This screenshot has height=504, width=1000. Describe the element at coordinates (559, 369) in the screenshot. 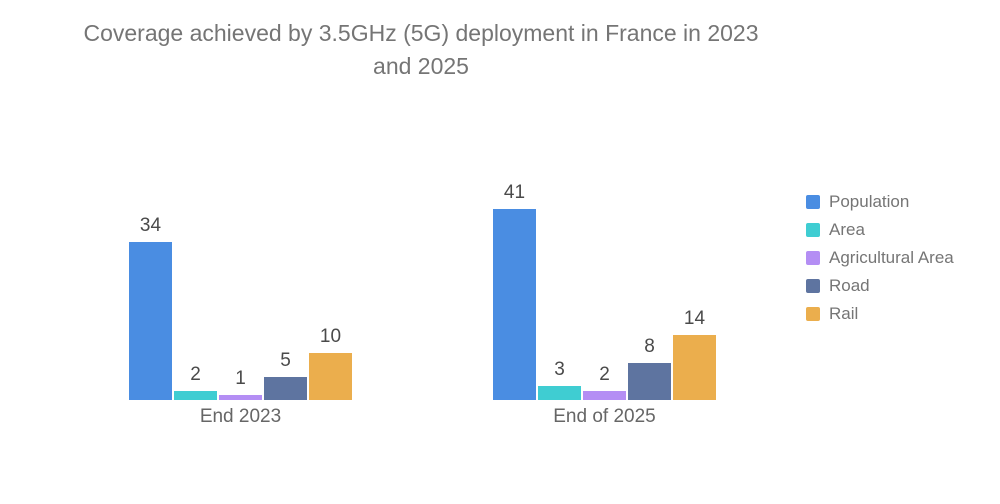

I see `bar-value-label: 3` at that location.